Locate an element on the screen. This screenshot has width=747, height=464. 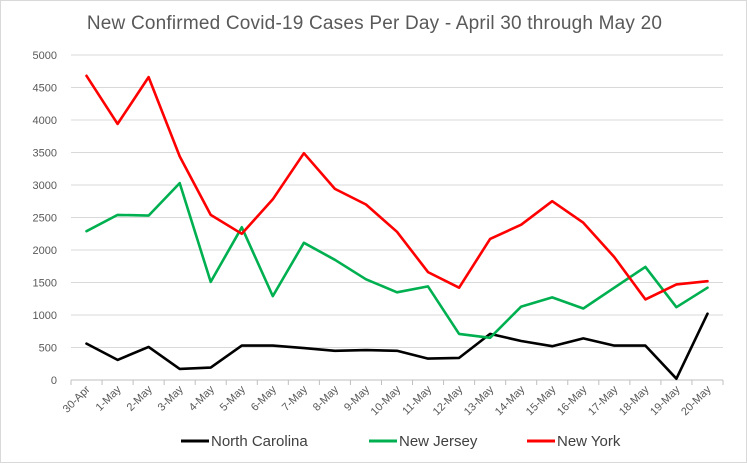
x-tick-label: 7-May is located at coordinates (295, 398).